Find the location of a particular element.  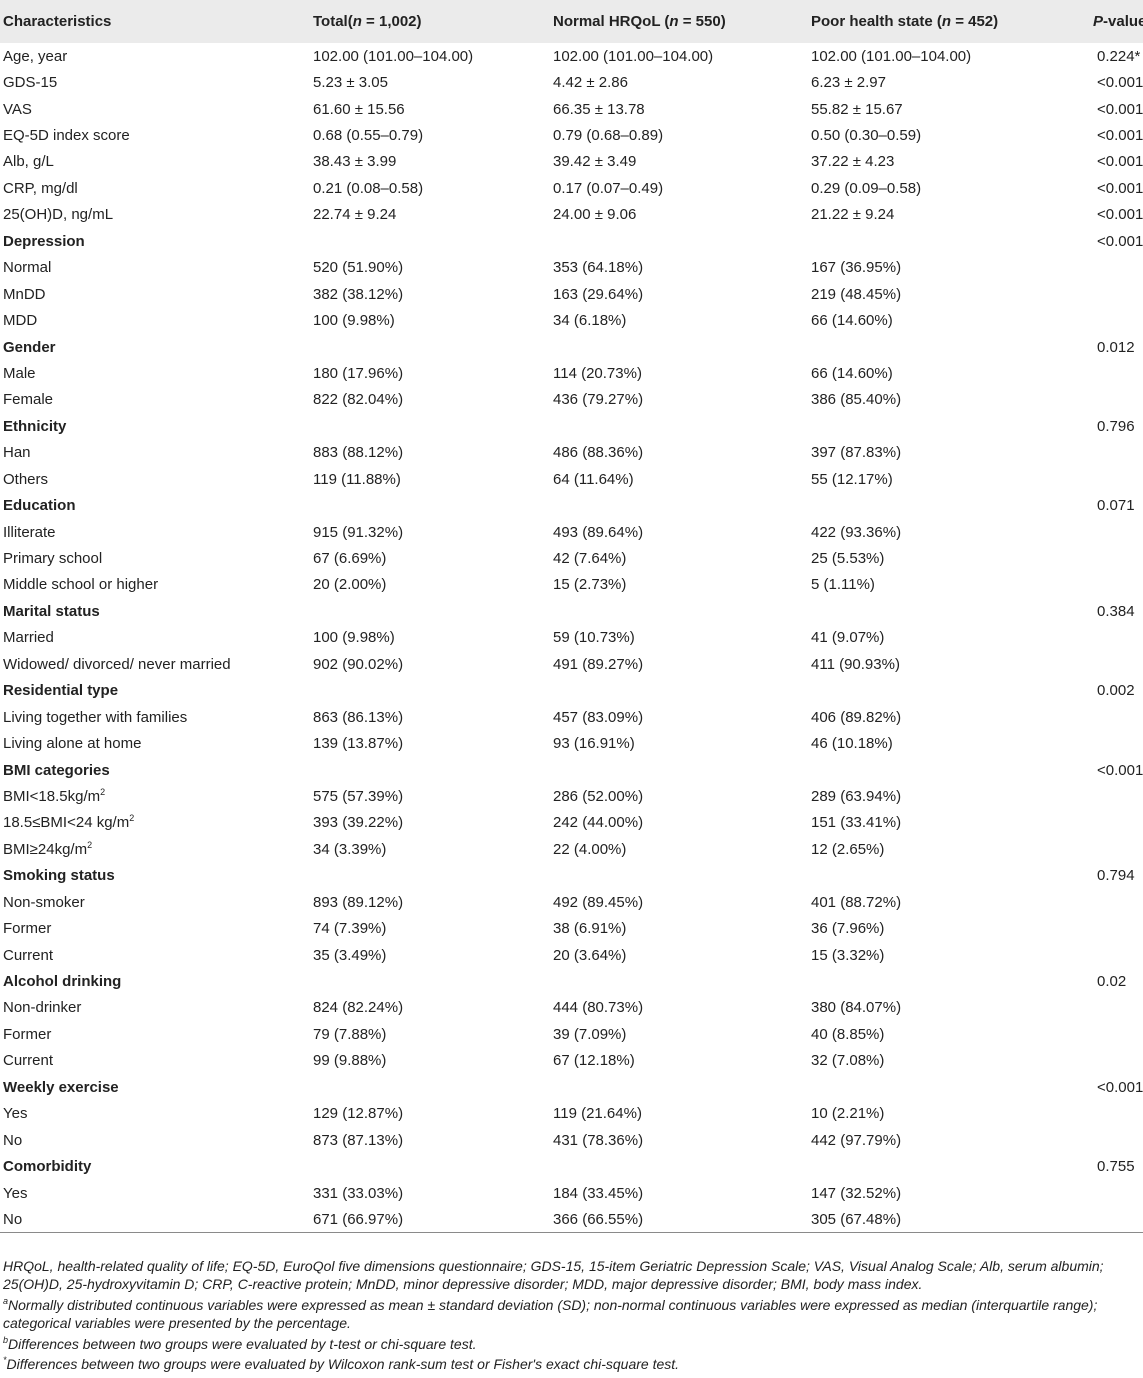

cell-normal-hrqol: 93 (16.91%) is located at coordinates (594, 744).